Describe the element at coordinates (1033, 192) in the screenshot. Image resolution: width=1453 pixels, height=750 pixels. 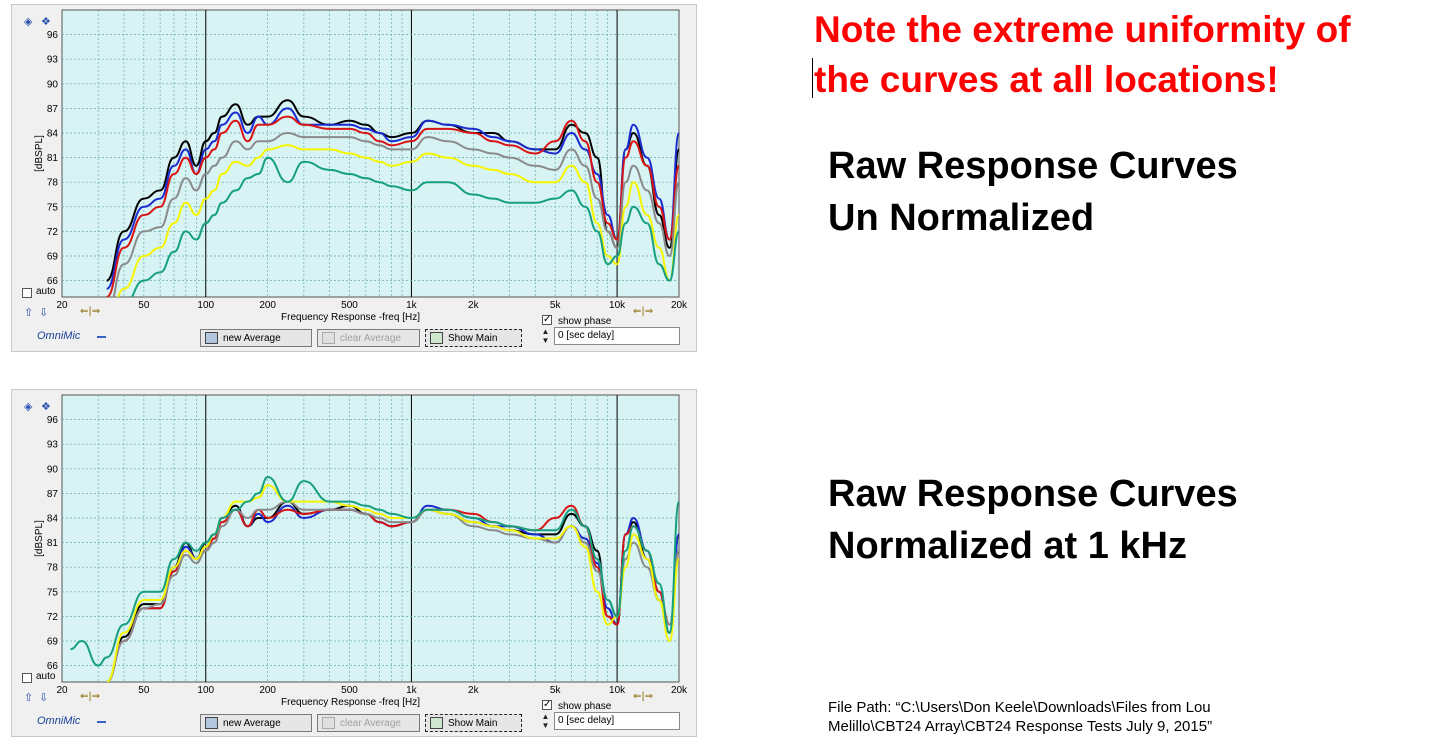
I see `heading-top: Raw Response Curves Un Normalized` at that location.